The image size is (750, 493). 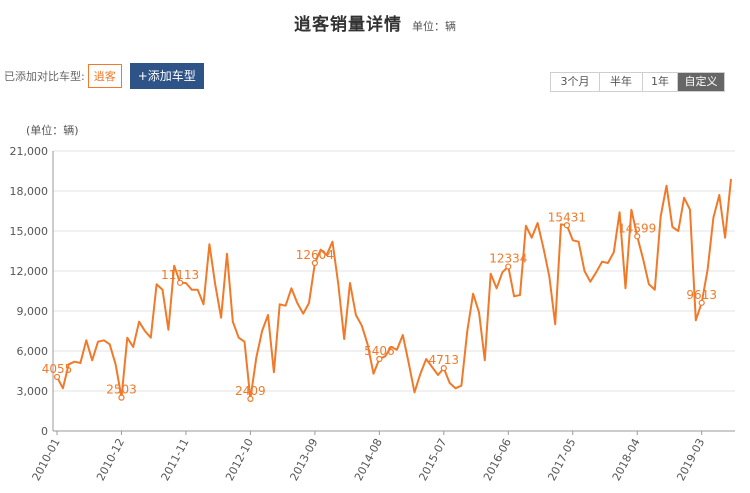 I want to click on x-tick-label: 2016-06, so click(x=497, y=459).